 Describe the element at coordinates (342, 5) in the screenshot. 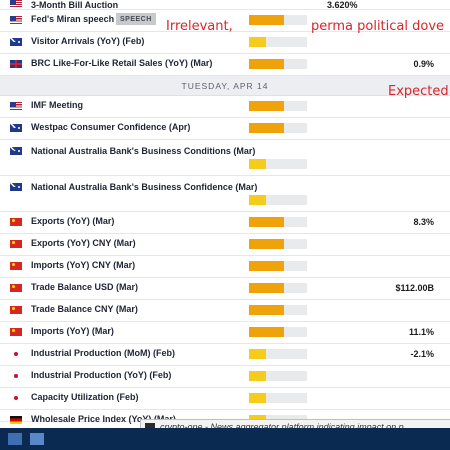

I see `event-actual: 3.620%` at that location.